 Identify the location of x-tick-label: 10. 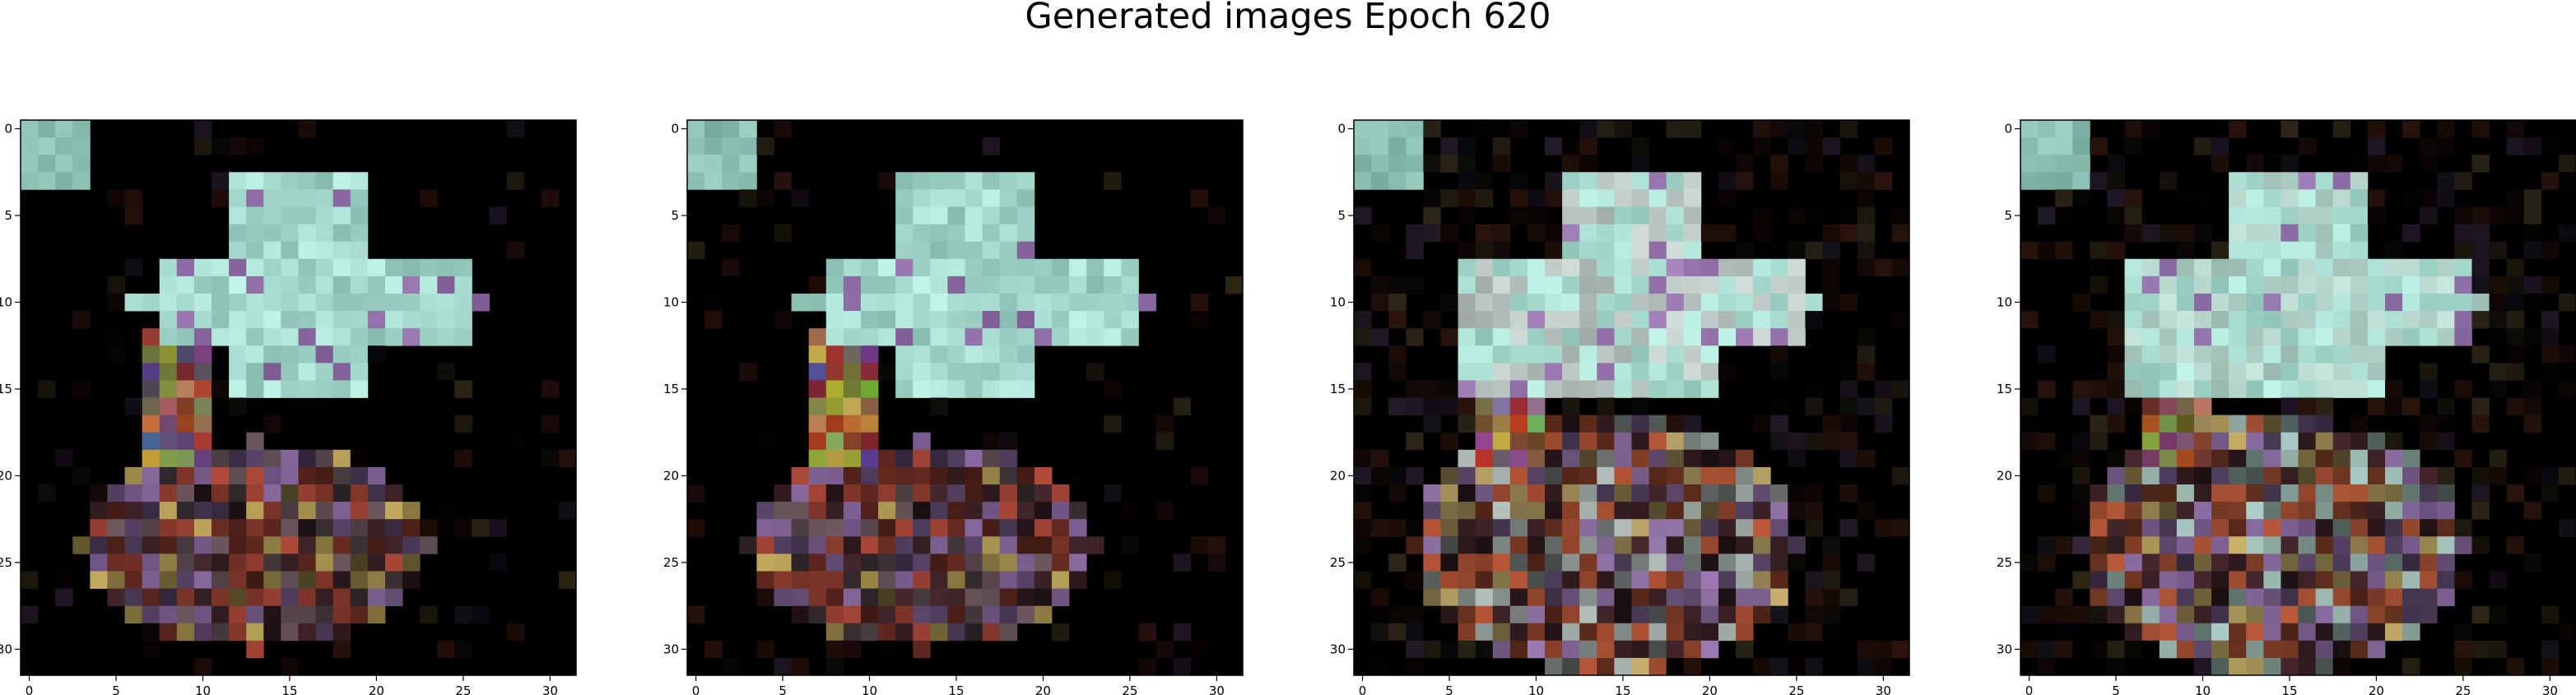
(869, 689).